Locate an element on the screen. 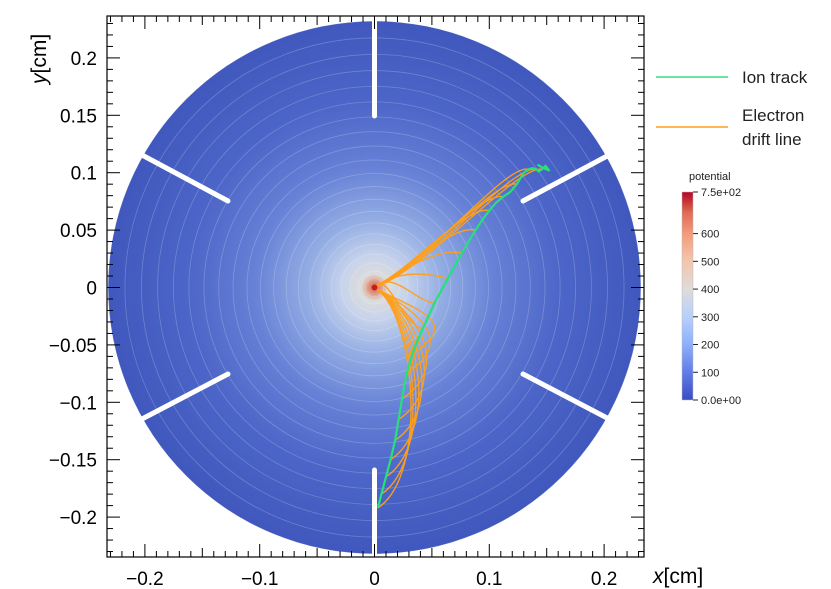  legend: Ion track Electron drift line is located at coordinates (732, 108).